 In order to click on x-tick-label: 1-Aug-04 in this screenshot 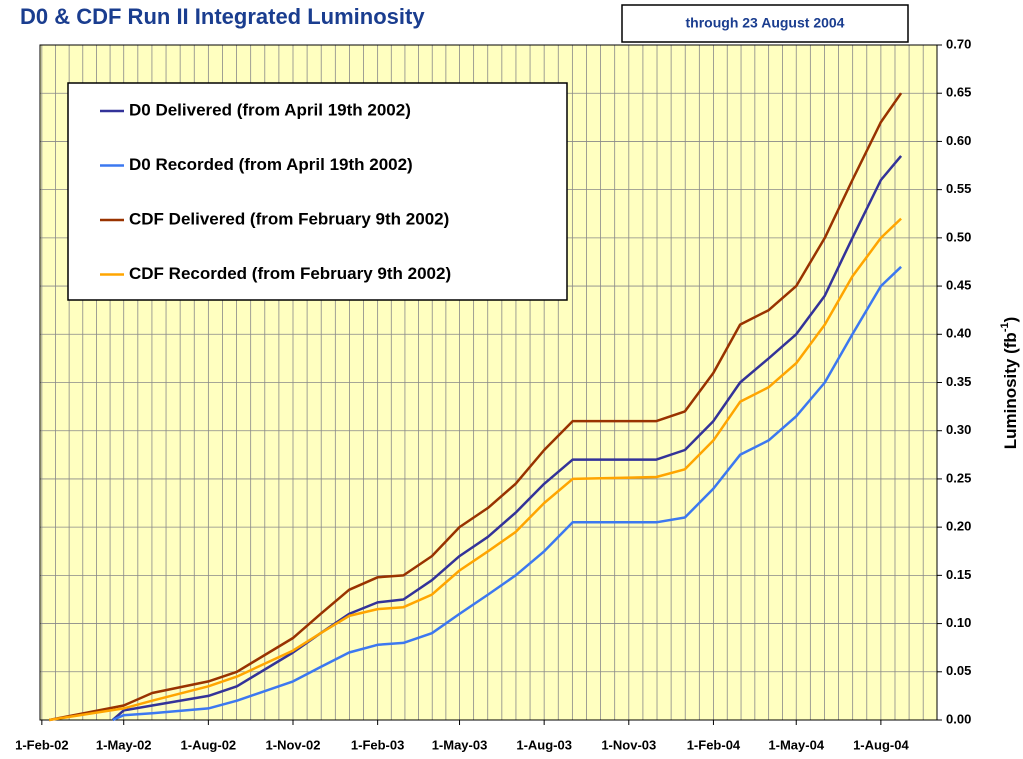, I will do `click(881, 744)`.